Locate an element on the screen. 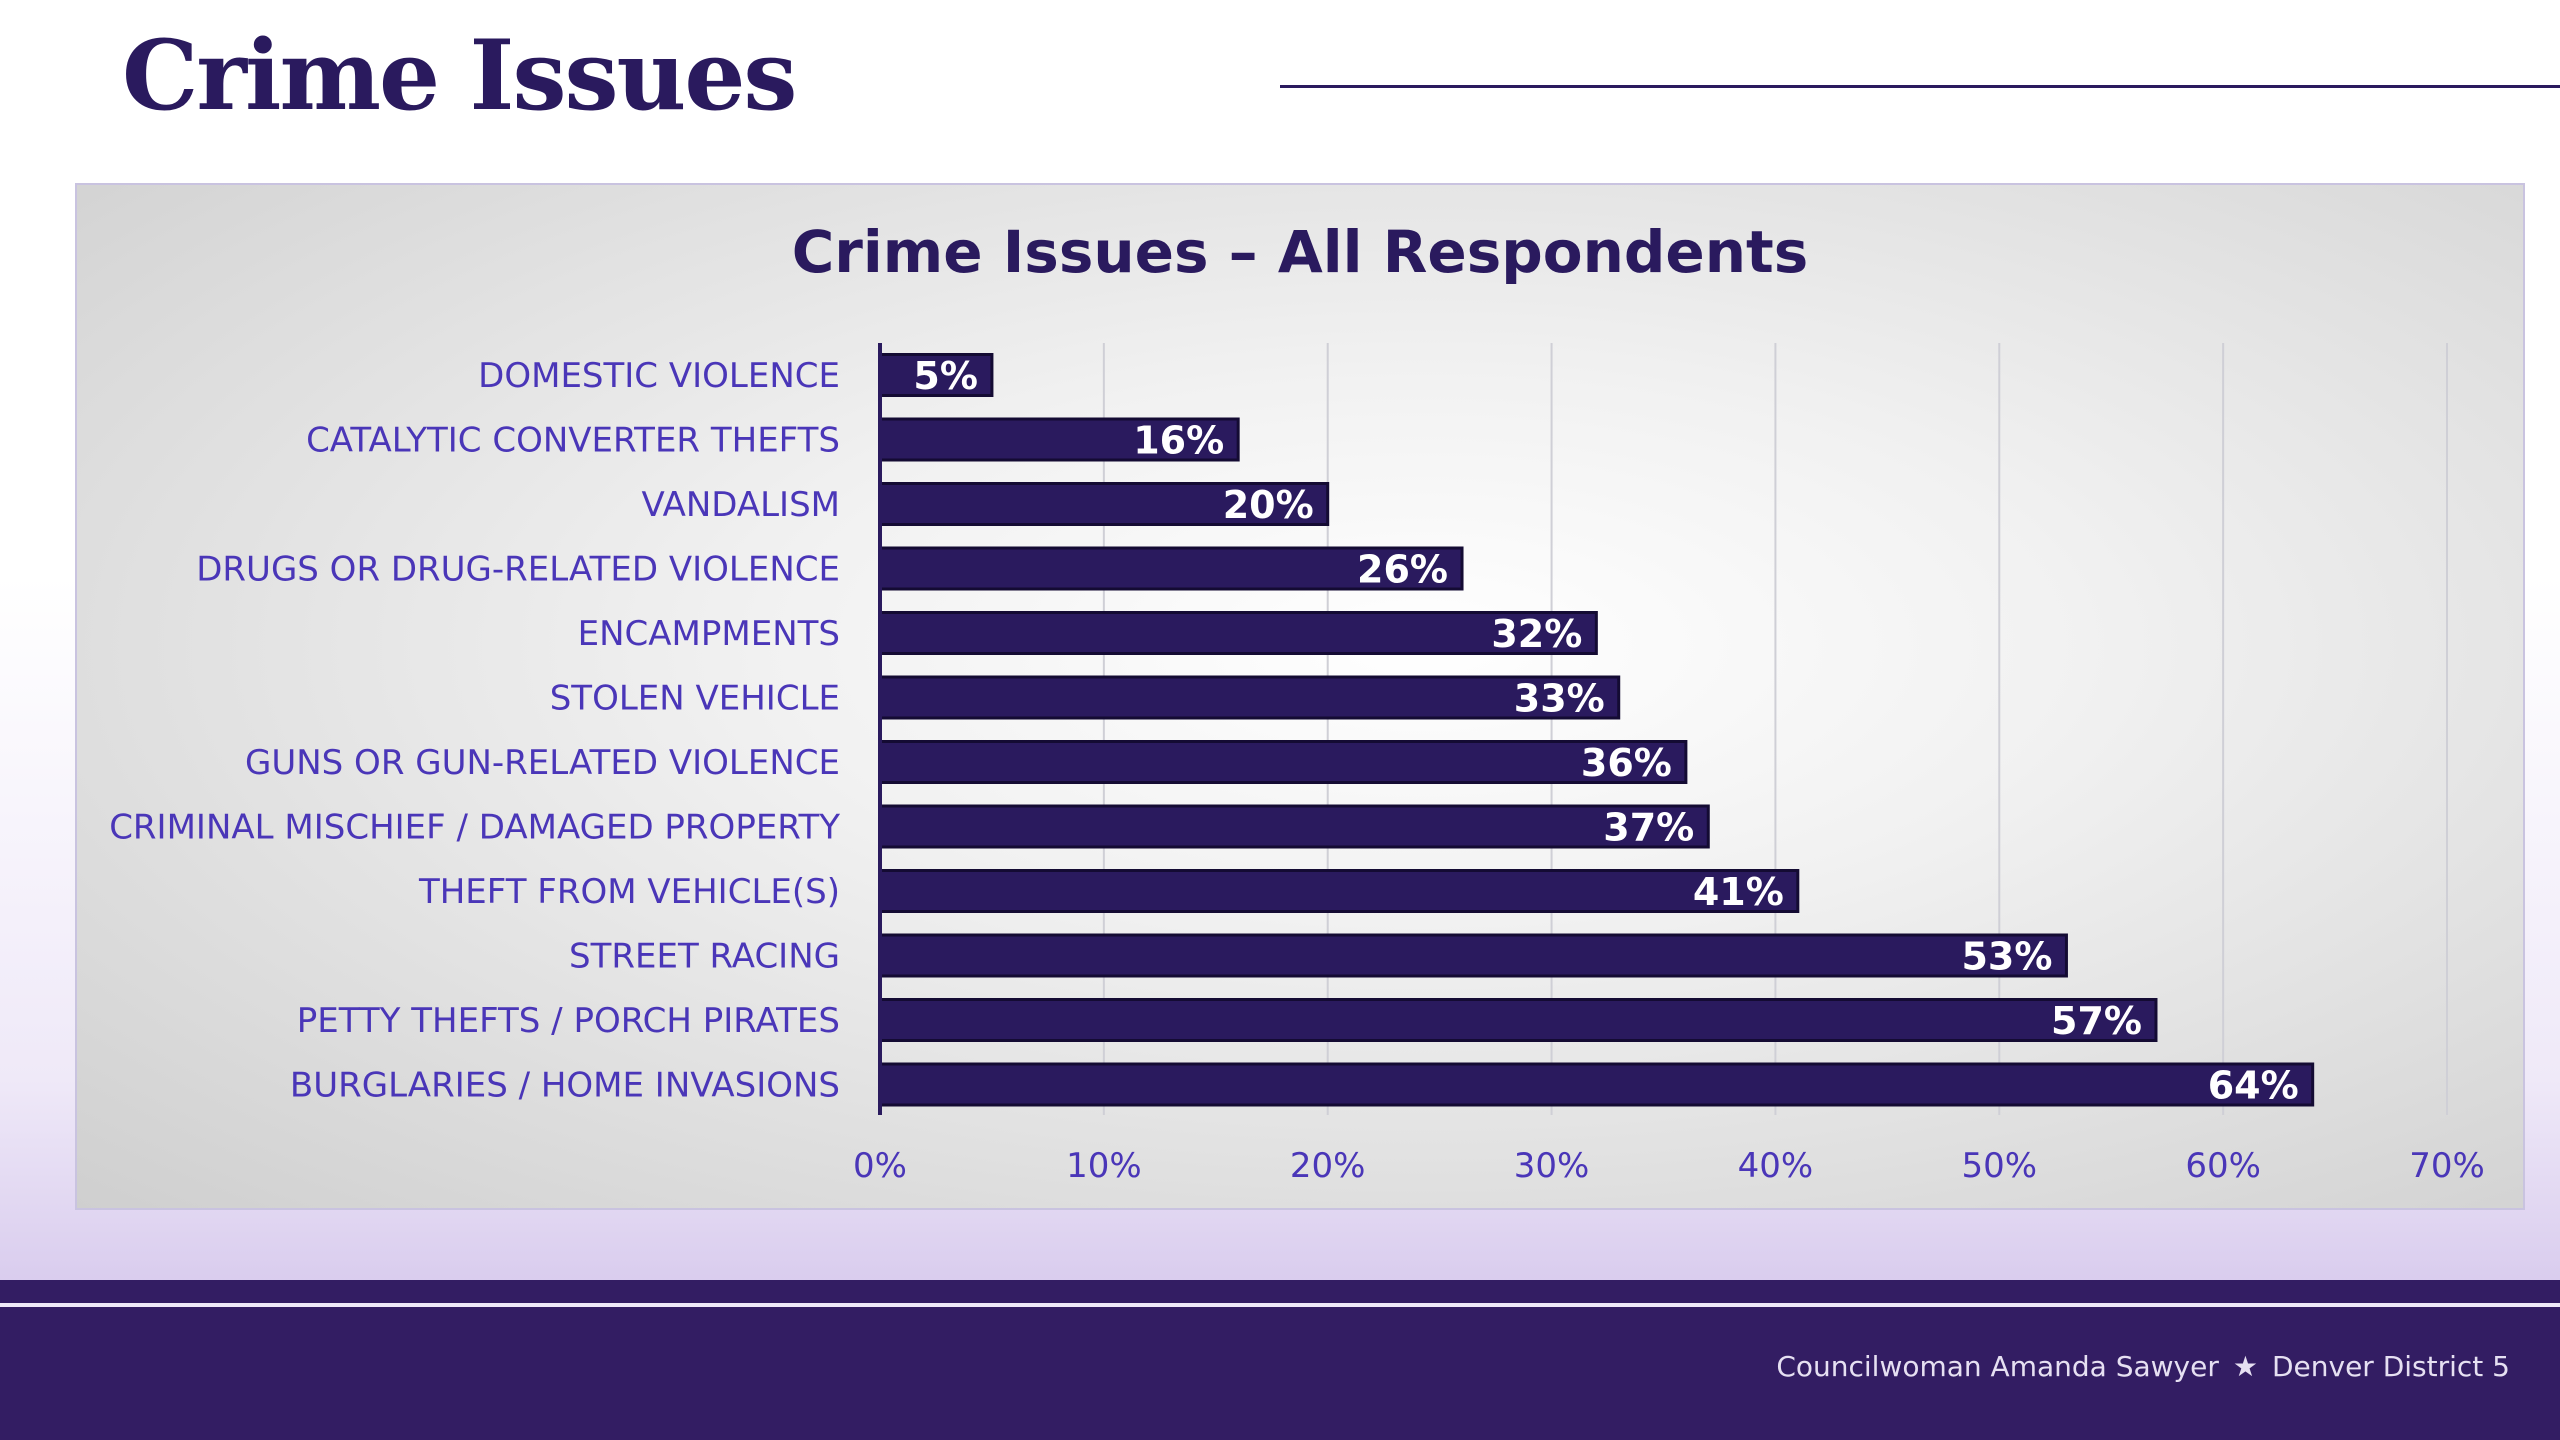 The height and width of the screenshot is (1440, 2560). data-label: 36% is located at coordinates (1626, 763).